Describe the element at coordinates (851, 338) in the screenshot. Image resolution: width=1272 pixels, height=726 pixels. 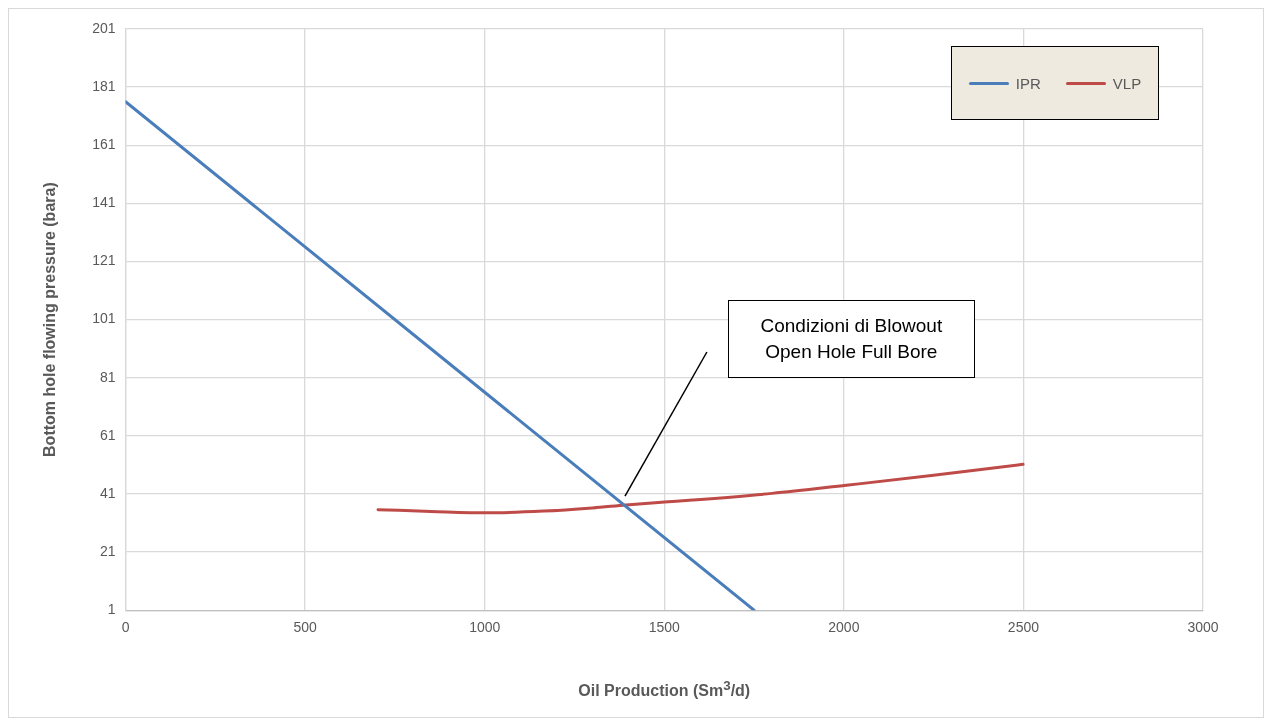
I see `note-box: Condizioni di Blowout Open Hole Full Bore` at that location.